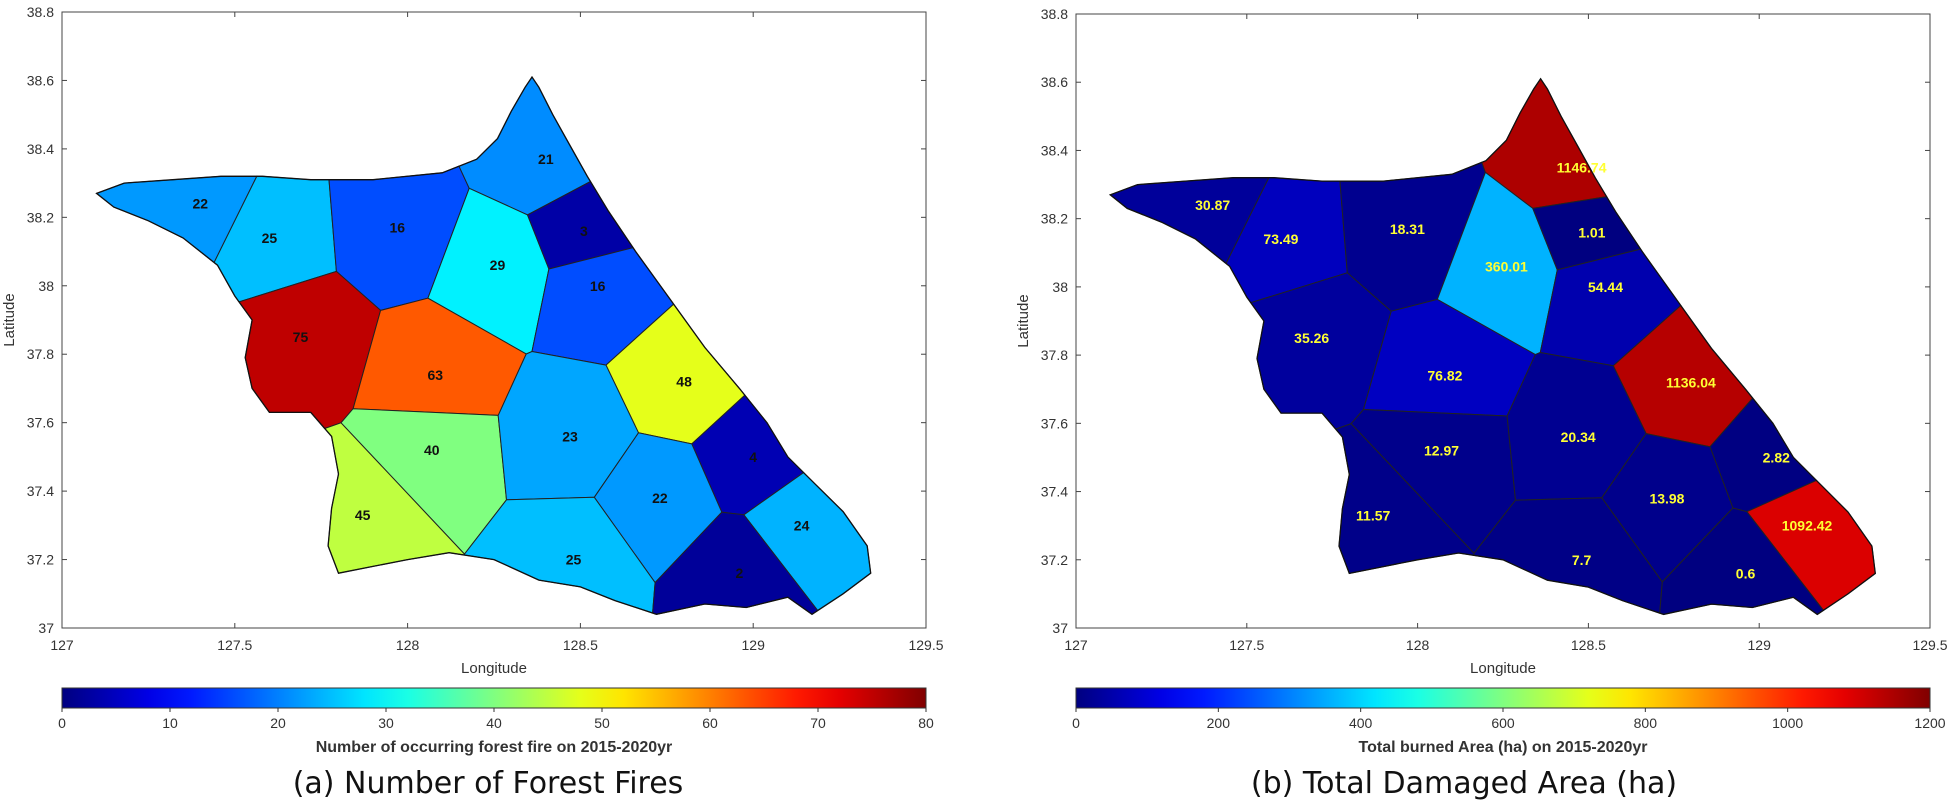  I want to click on x-axis-label: Longitude, so click(494, 668).